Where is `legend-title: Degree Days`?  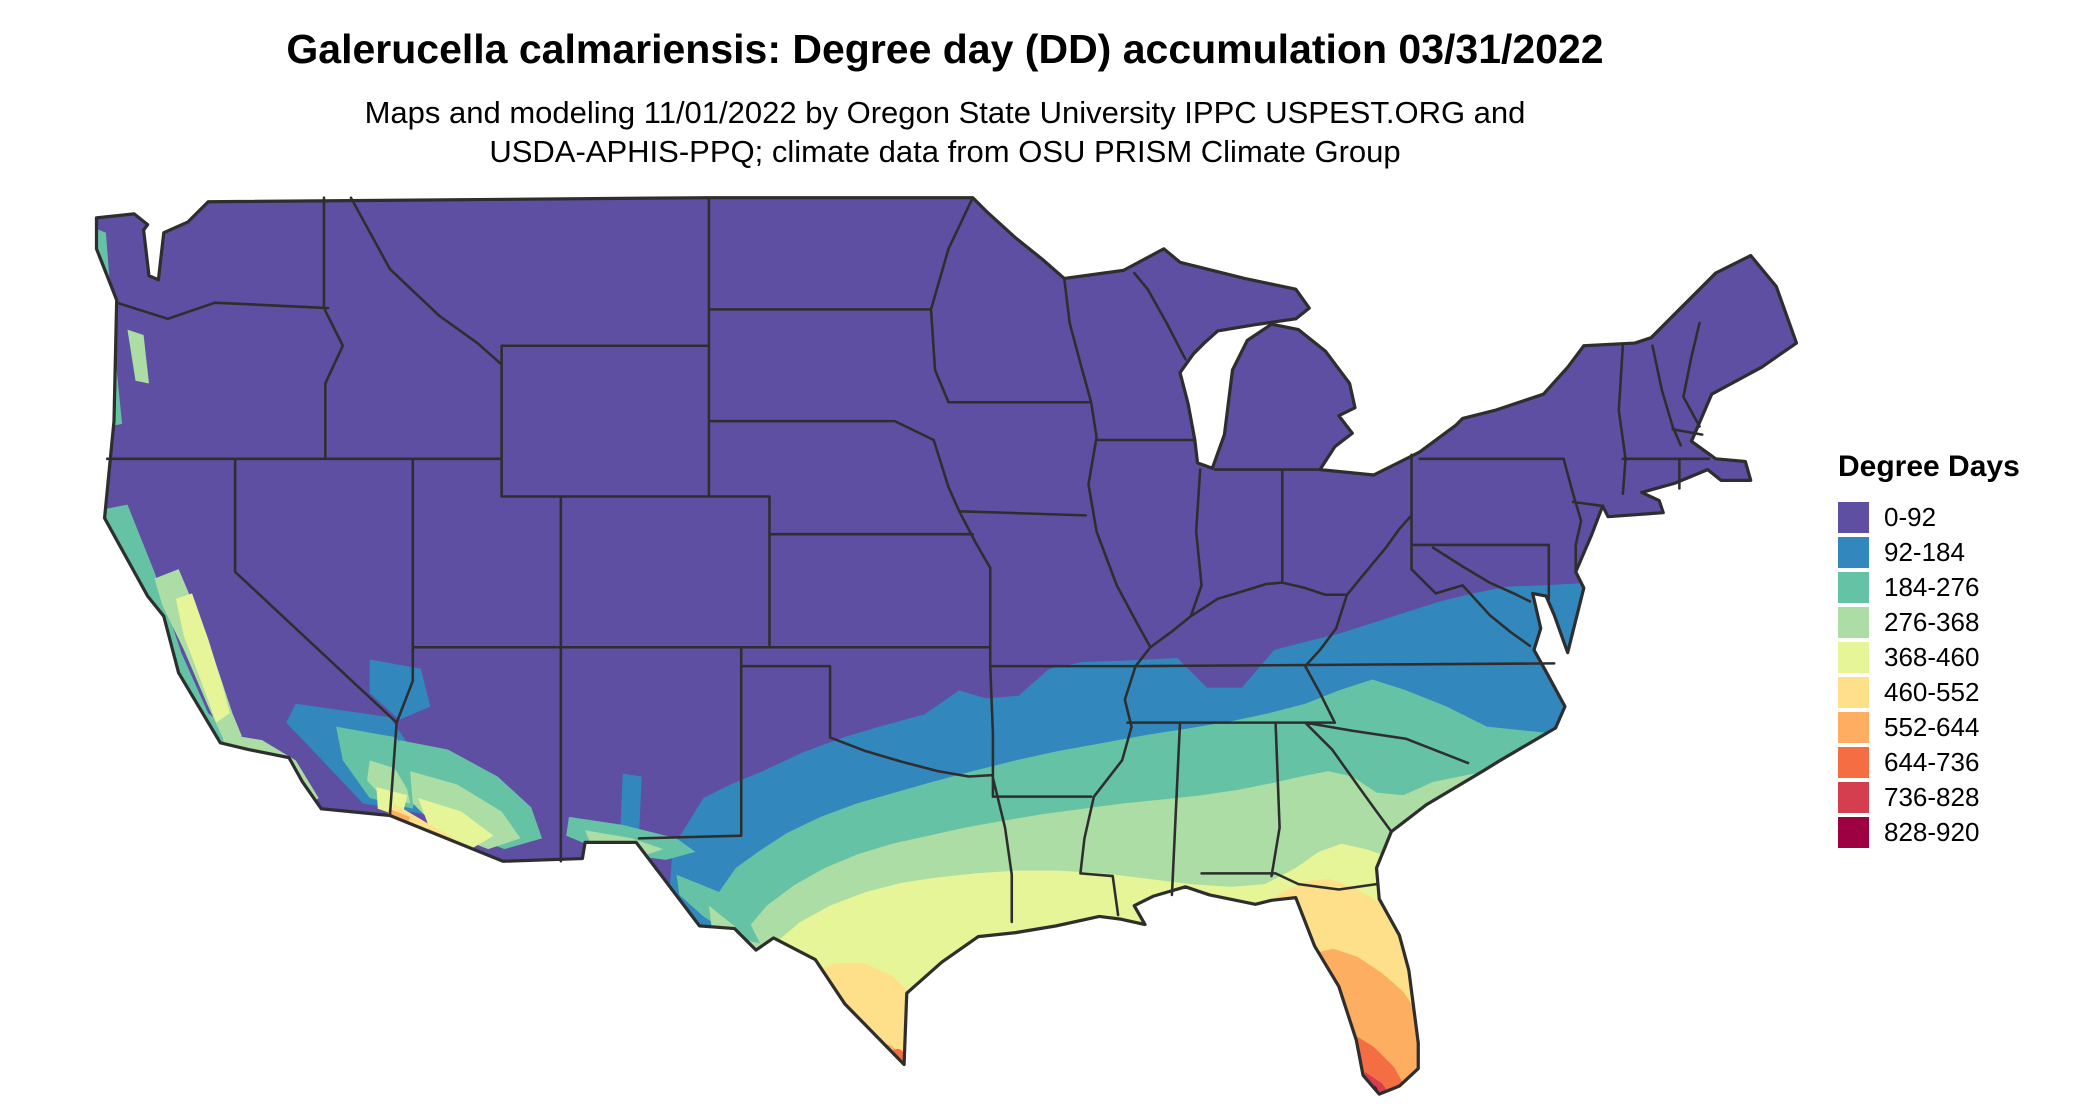 legend-title: Degree Days is located at coordinates (1929, 466).